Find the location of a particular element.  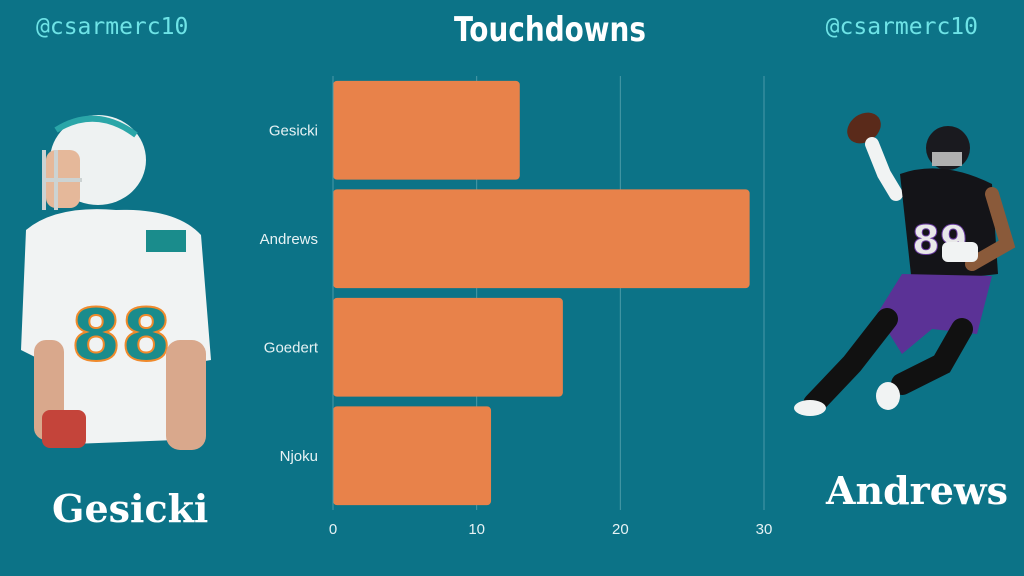

x-tick-label: 0 is located at coordinates (333, 529).